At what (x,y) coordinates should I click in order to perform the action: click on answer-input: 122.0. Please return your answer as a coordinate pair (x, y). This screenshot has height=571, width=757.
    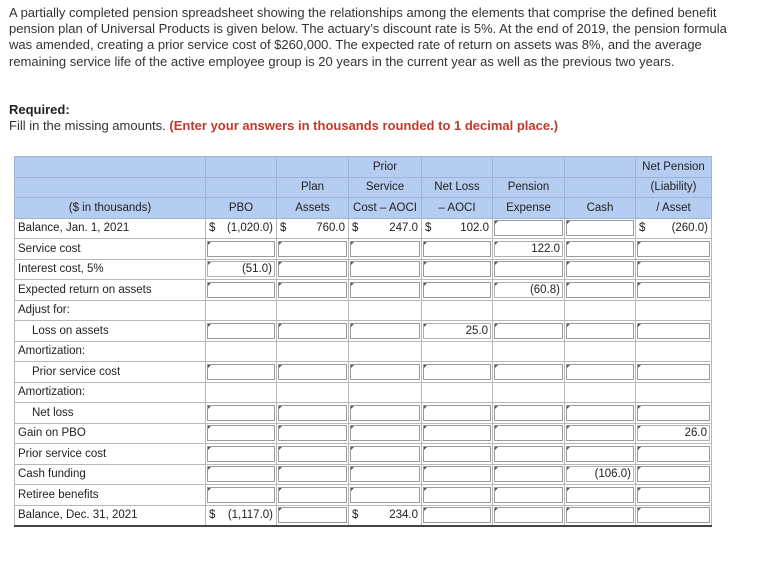
    Looking at the image, I should click on (528, 248).